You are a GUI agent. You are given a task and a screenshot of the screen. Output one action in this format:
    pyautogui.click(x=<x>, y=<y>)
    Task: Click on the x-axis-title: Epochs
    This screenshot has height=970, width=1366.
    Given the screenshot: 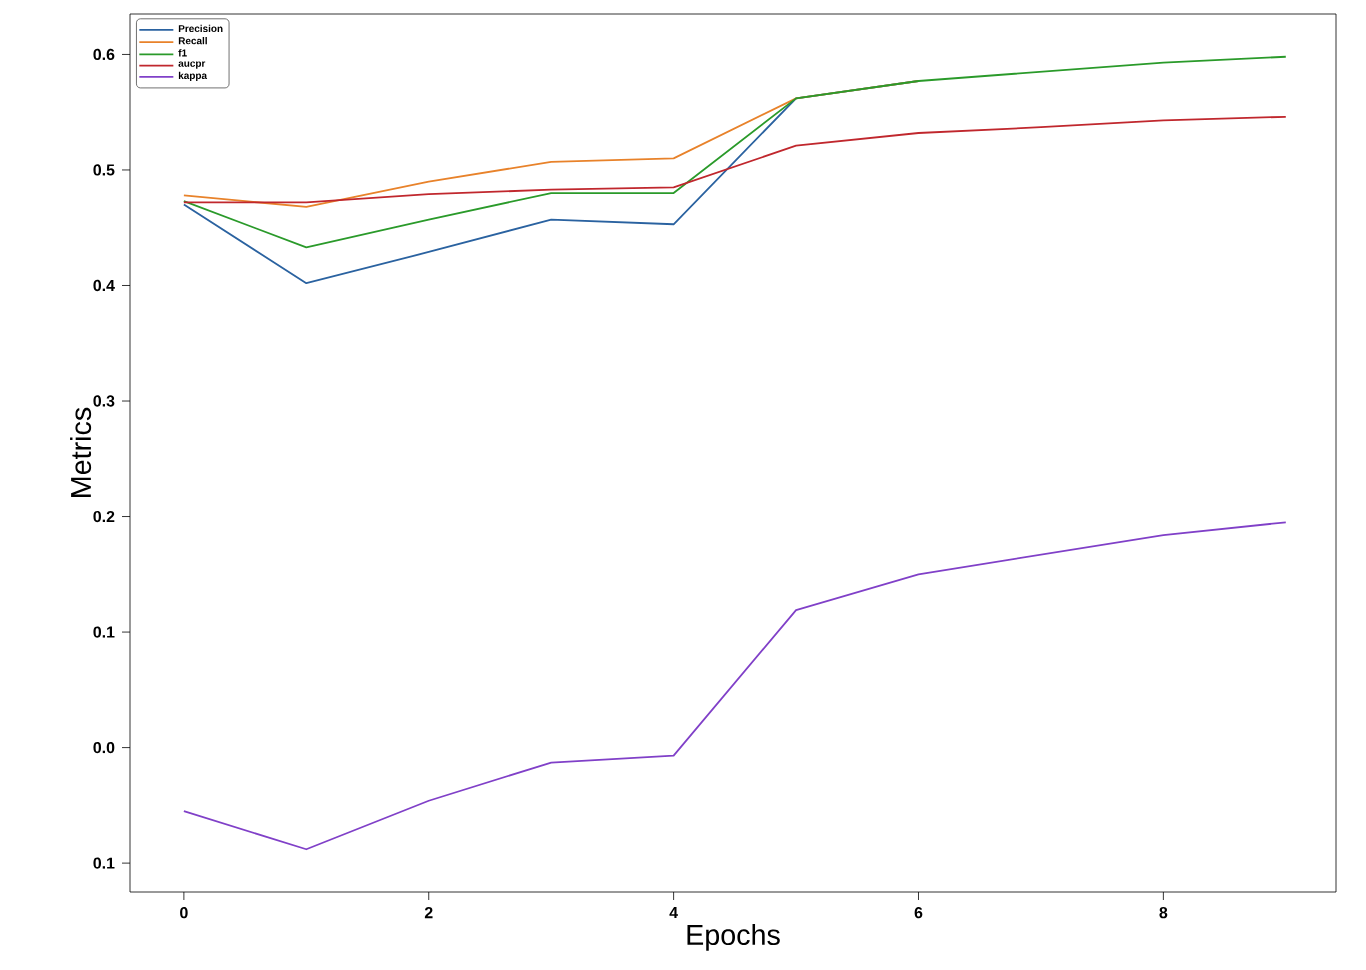 What is the action you would take?
    pyautogui.click(x=733, y=937)
    